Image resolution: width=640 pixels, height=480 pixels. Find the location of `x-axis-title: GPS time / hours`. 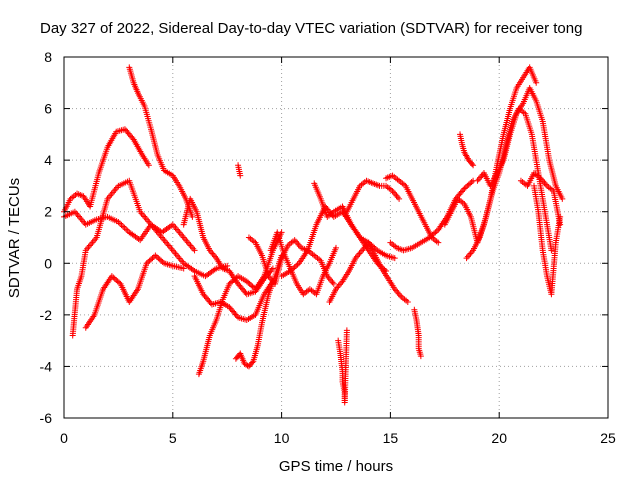

x-axis-title: GPS time / hours is located at coordinates (336, 466).